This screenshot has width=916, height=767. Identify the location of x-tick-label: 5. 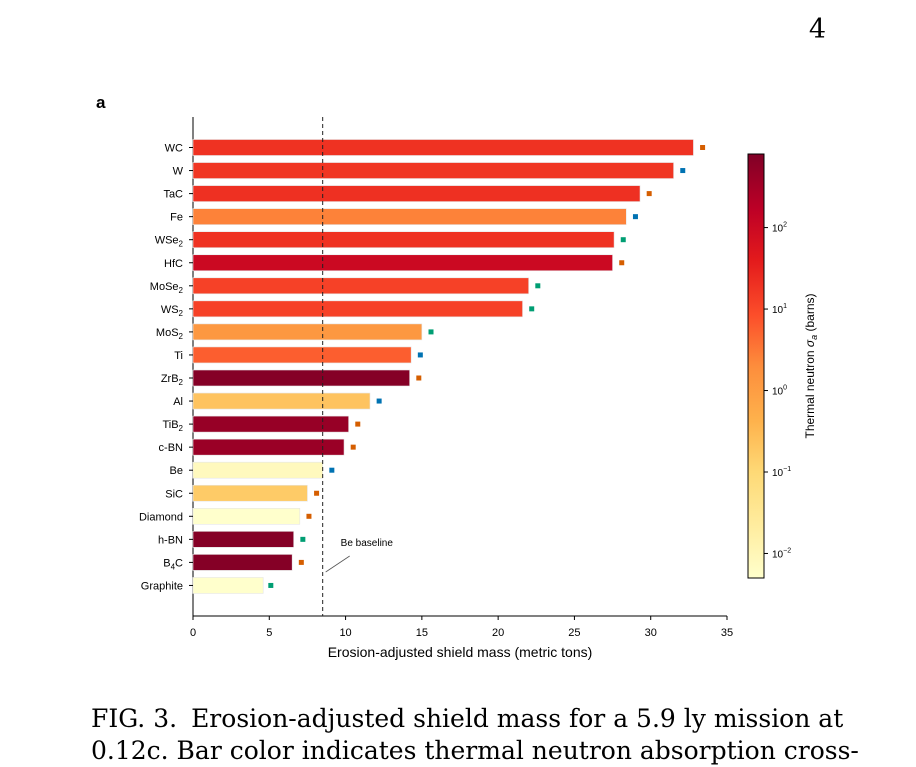
(269, 633).